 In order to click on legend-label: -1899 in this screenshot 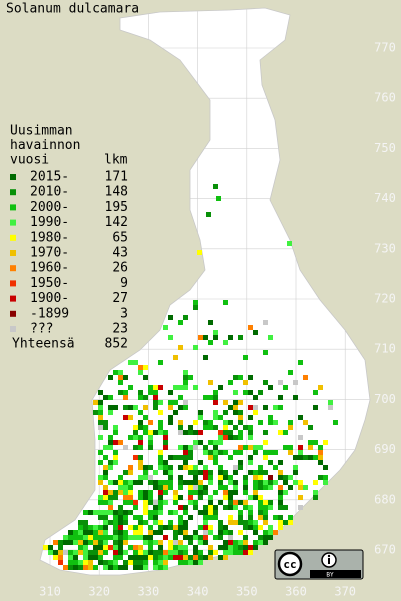, I will do `click(49, 313)`.